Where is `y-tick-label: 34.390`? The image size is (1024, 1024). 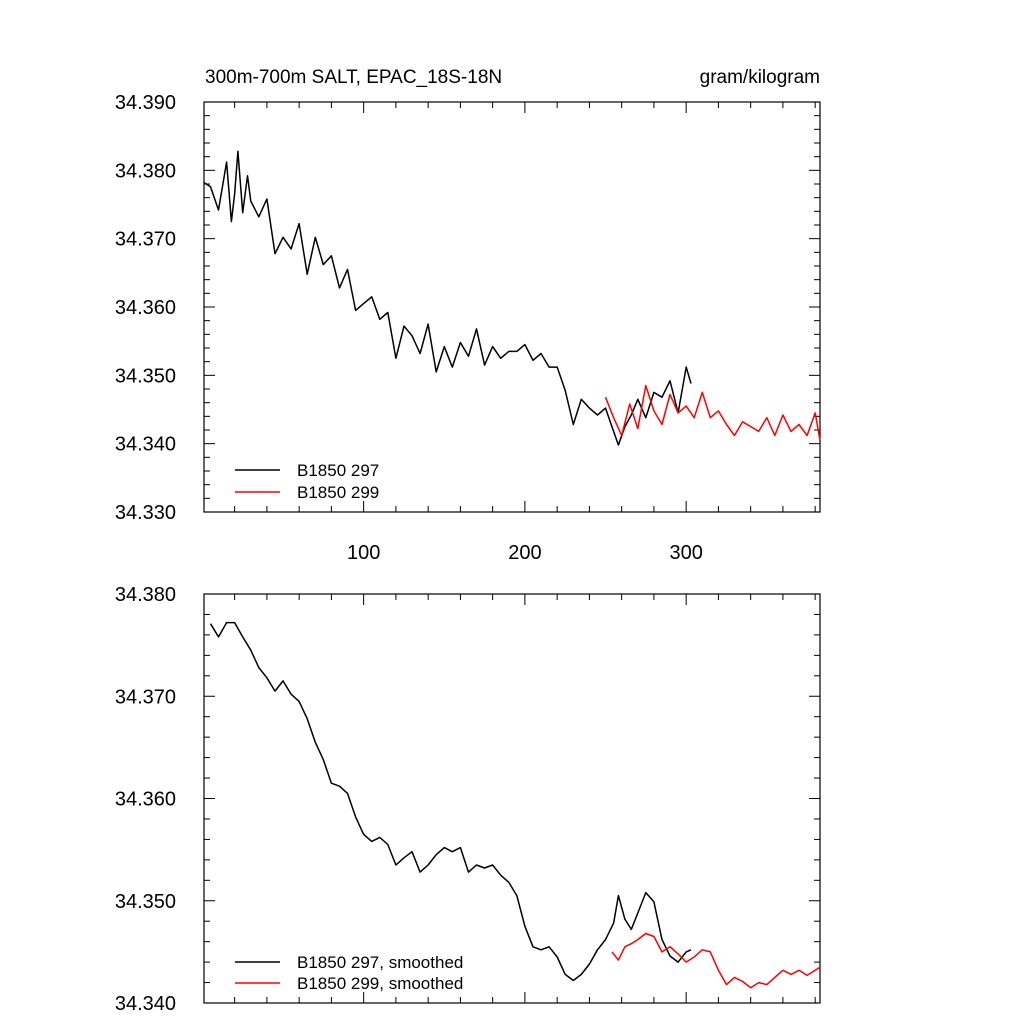 y-tick-label: 34.390 is located at coordinates (145, 103).